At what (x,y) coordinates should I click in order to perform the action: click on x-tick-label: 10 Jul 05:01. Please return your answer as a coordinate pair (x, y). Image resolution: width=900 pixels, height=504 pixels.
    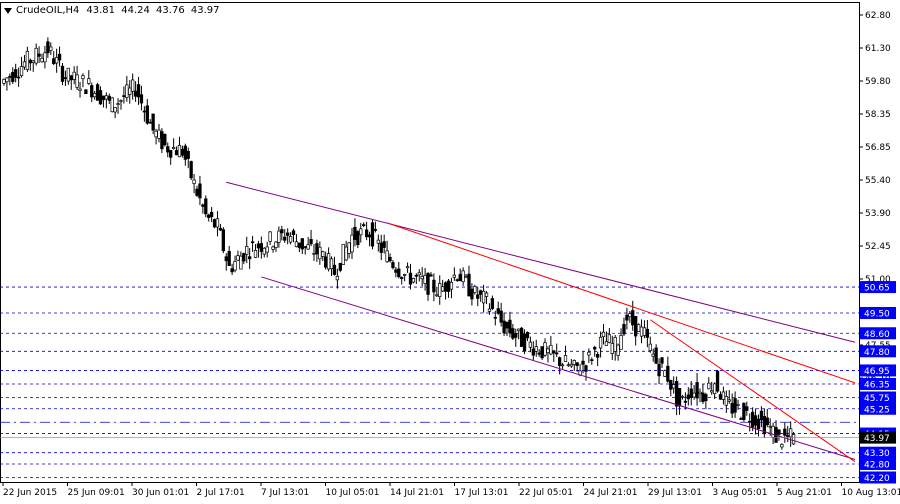
    Looking at the image, I should click on (353, 493).